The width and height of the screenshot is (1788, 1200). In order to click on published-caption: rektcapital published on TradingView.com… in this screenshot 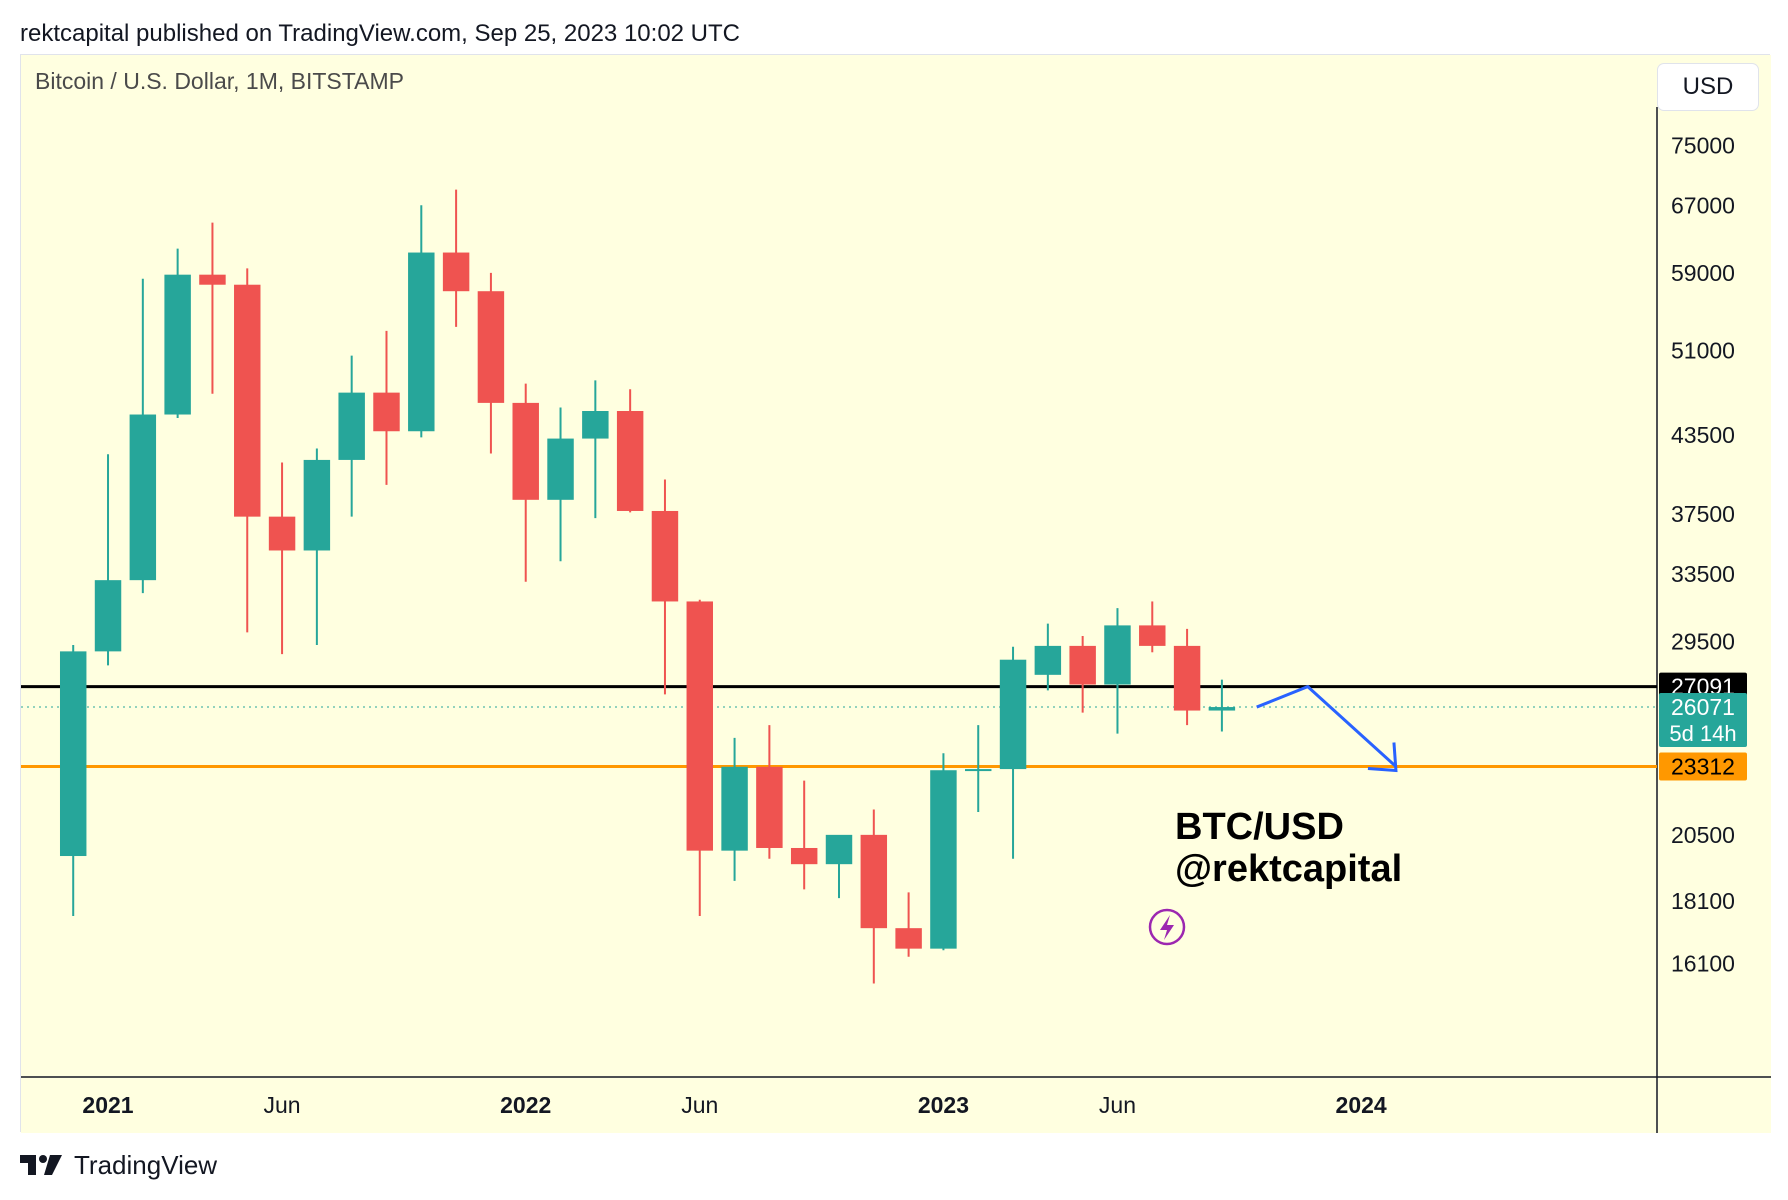, I will do `click(380, 33)`.